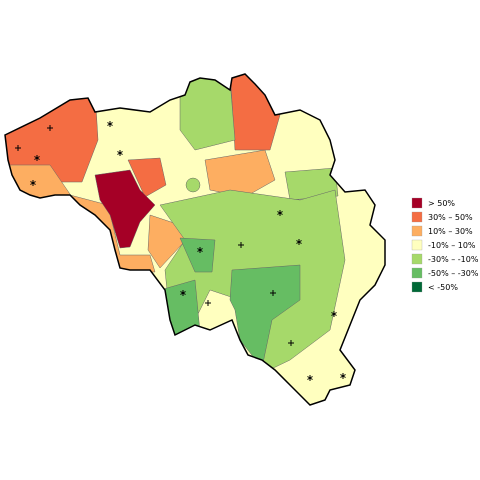 Image resolution: width=480 pixels, height=480 pixels. Describe the element at coordinates (452, 245) in the screenshot. I see `legend-label: -10% – 10%` at that location.